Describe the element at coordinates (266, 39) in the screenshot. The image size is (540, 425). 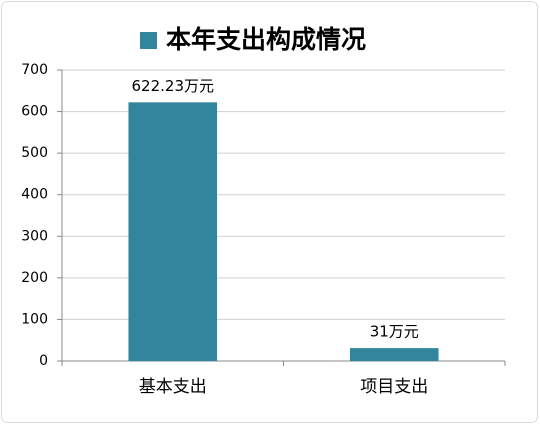
I see `legend-label: 本年支出构成情况` at that location.